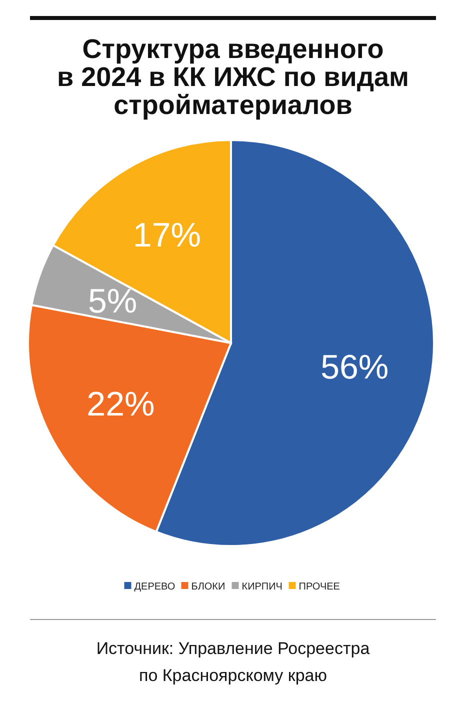 The height and width of the screenshot is (728, 466). Describe the element at coordinates (354, 367) in the screenshot. I see `data-label: 56%` at that location.